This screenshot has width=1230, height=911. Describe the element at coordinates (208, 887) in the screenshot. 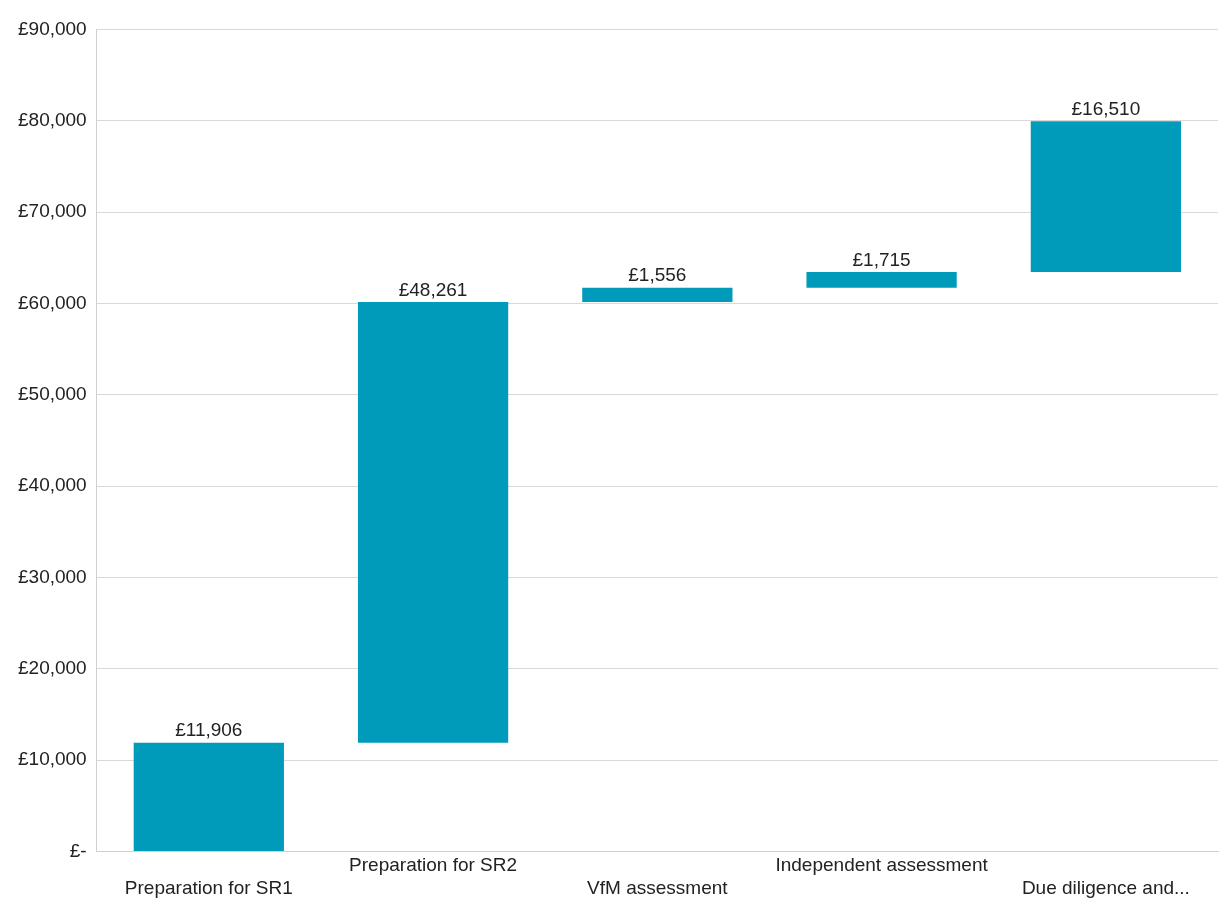

I see `x-tick-label: Preparation for SR1` at that location.